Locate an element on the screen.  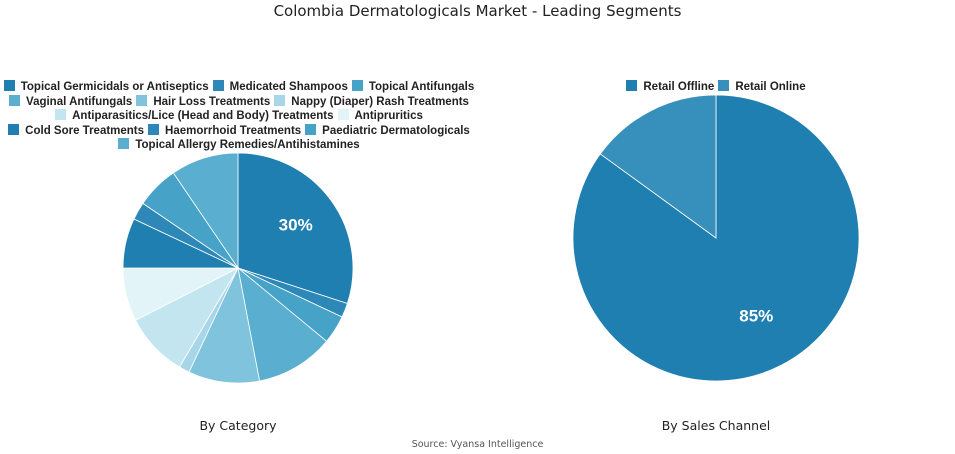
legend-label: Vaginal Antifungals is located at coordinates (79, 101).